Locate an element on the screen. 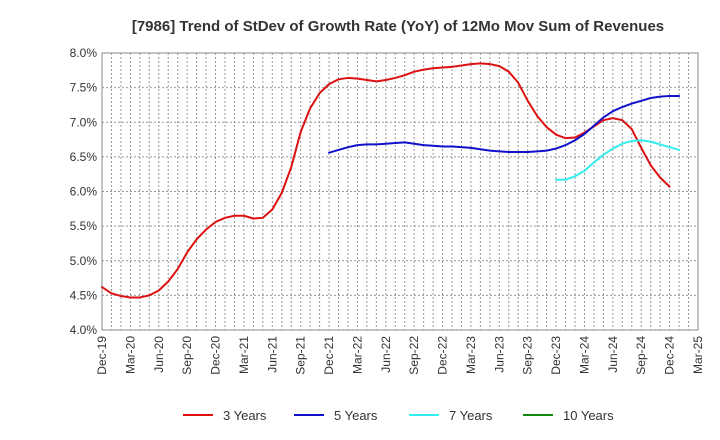 This screenshot has width=720, height=440. legend-label: 5 Years is located at coordinates (356, 415).